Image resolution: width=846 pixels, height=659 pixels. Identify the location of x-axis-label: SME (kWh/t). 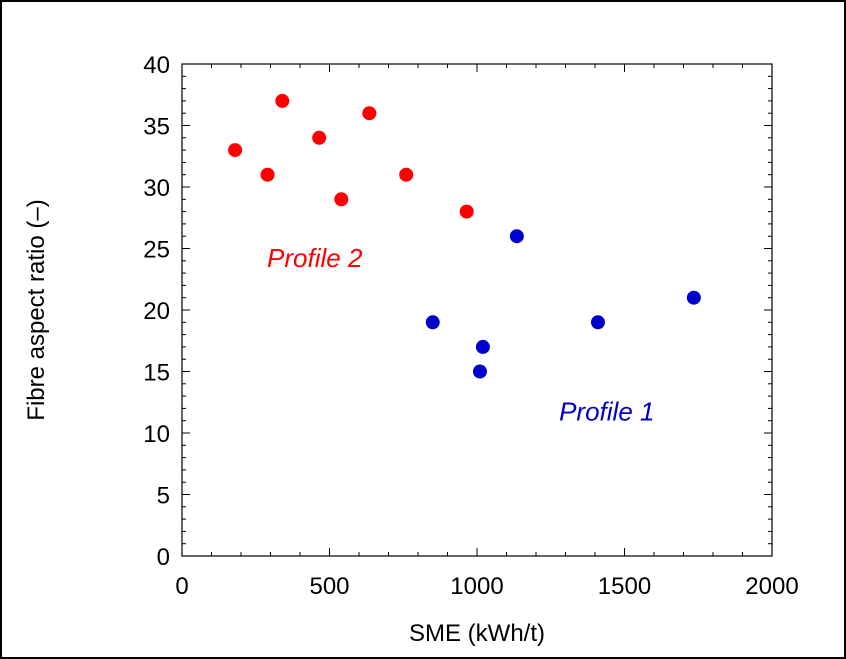
(477, 633).